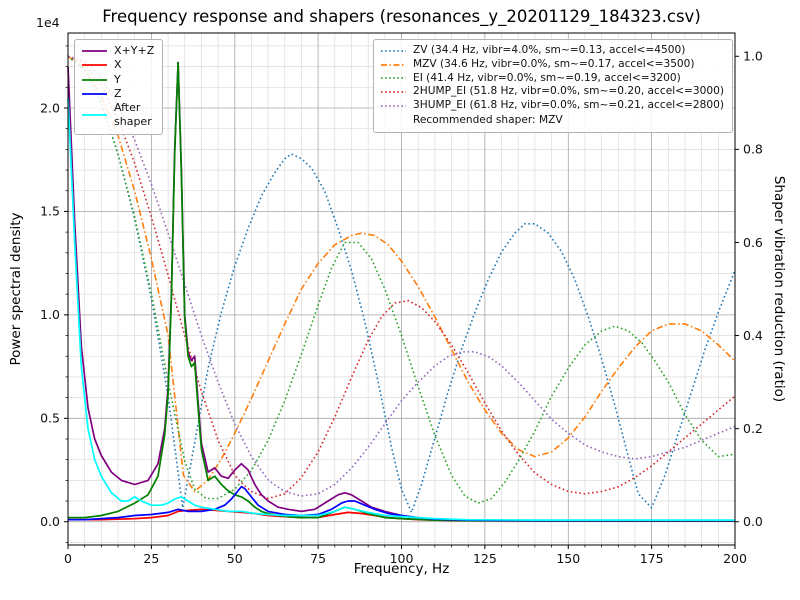  I want to click on x-axis-label: Frequency, Hz, so click(401, 569).